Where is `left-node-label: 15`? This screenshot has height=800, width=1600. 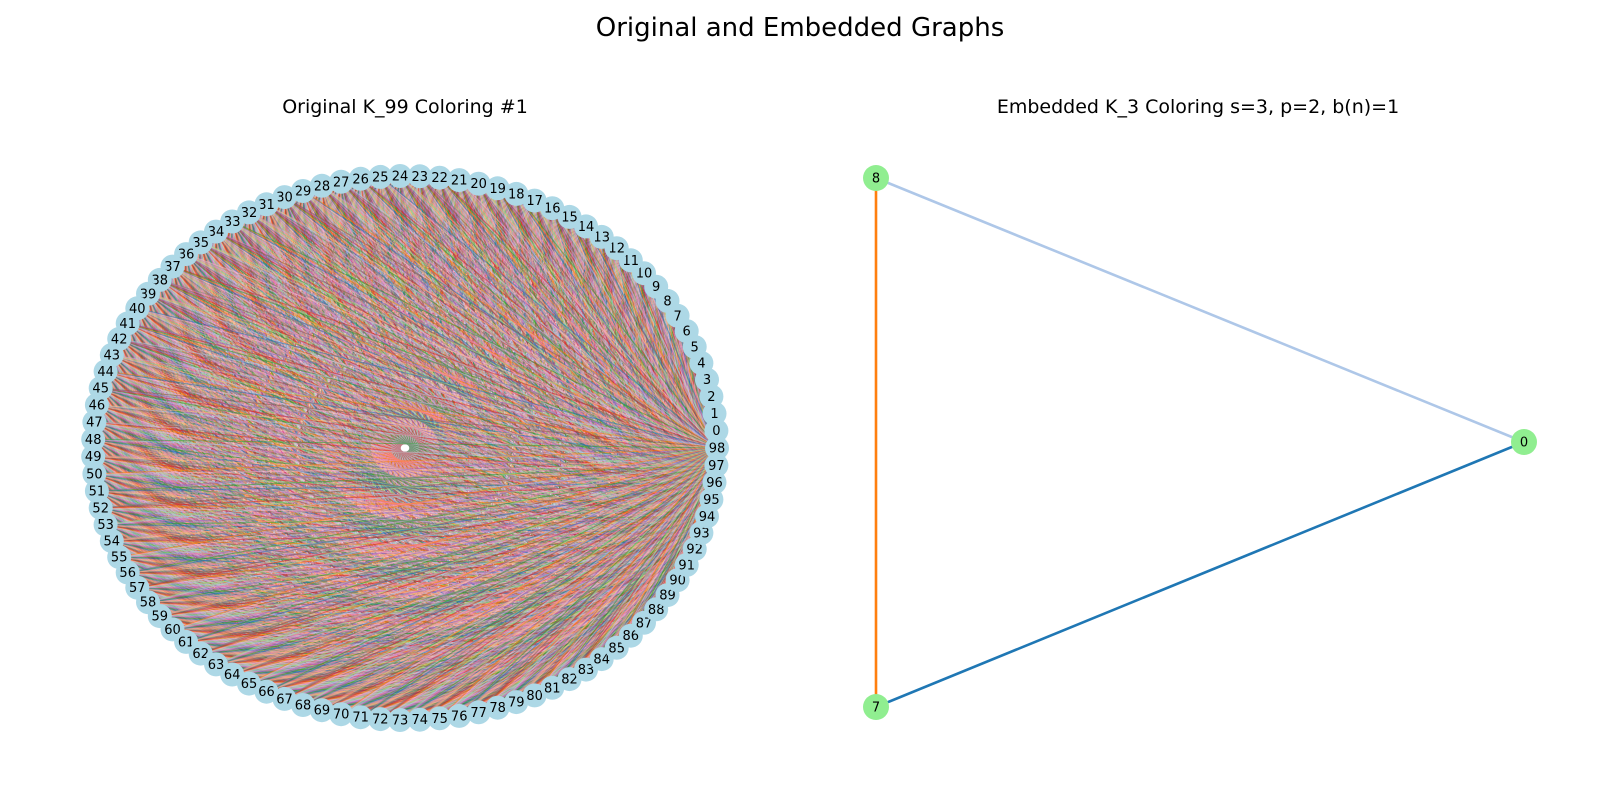
left-node-label: 15 is located at coordinates (569, 217).